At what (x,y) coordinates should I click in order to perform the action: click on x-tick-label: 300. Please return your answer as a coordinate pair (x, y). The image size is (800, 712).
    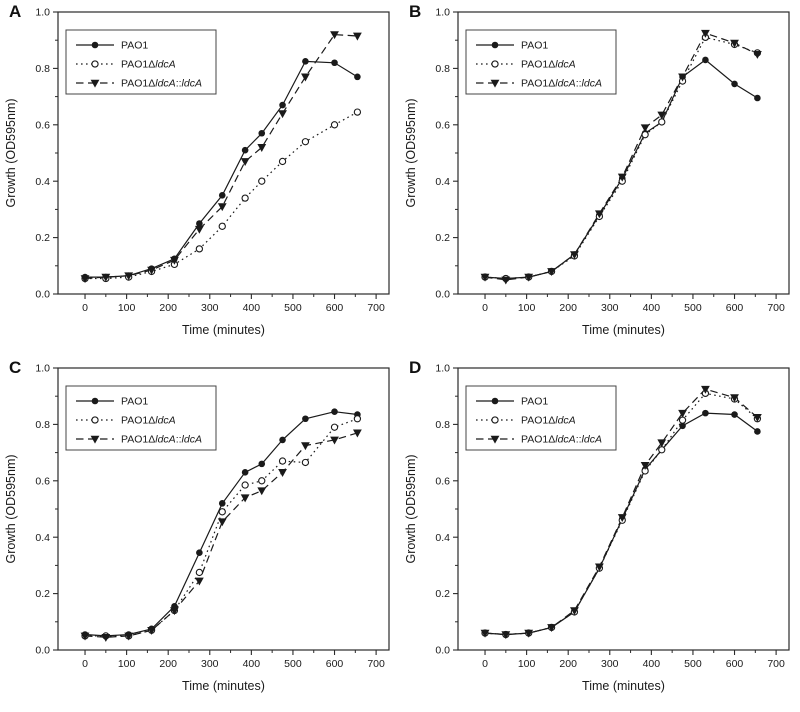
    Looking at the image, I should click on (610, 308).